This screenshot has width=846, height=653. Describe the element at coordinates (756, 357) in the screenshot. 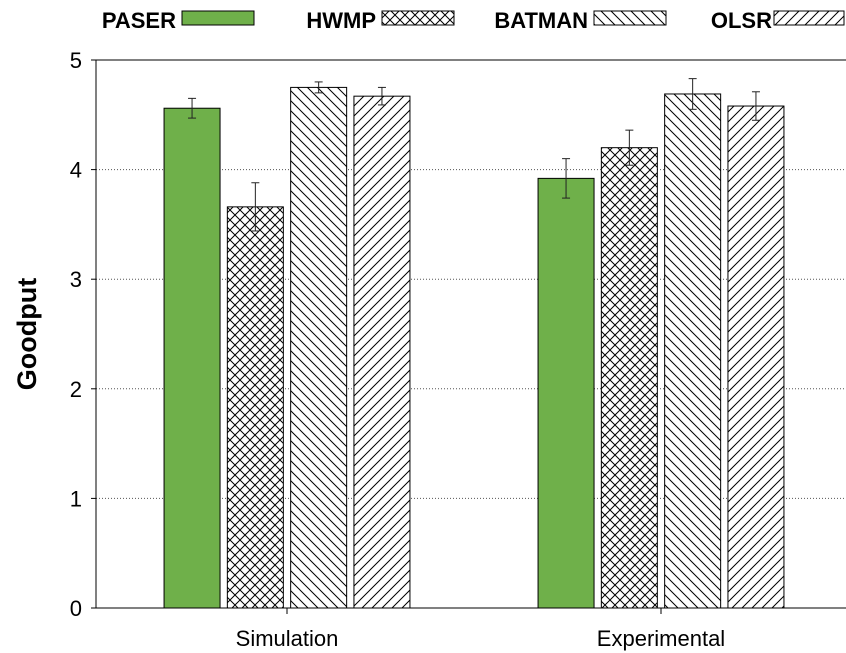

I see `bar-olsr-experimental` at that location.